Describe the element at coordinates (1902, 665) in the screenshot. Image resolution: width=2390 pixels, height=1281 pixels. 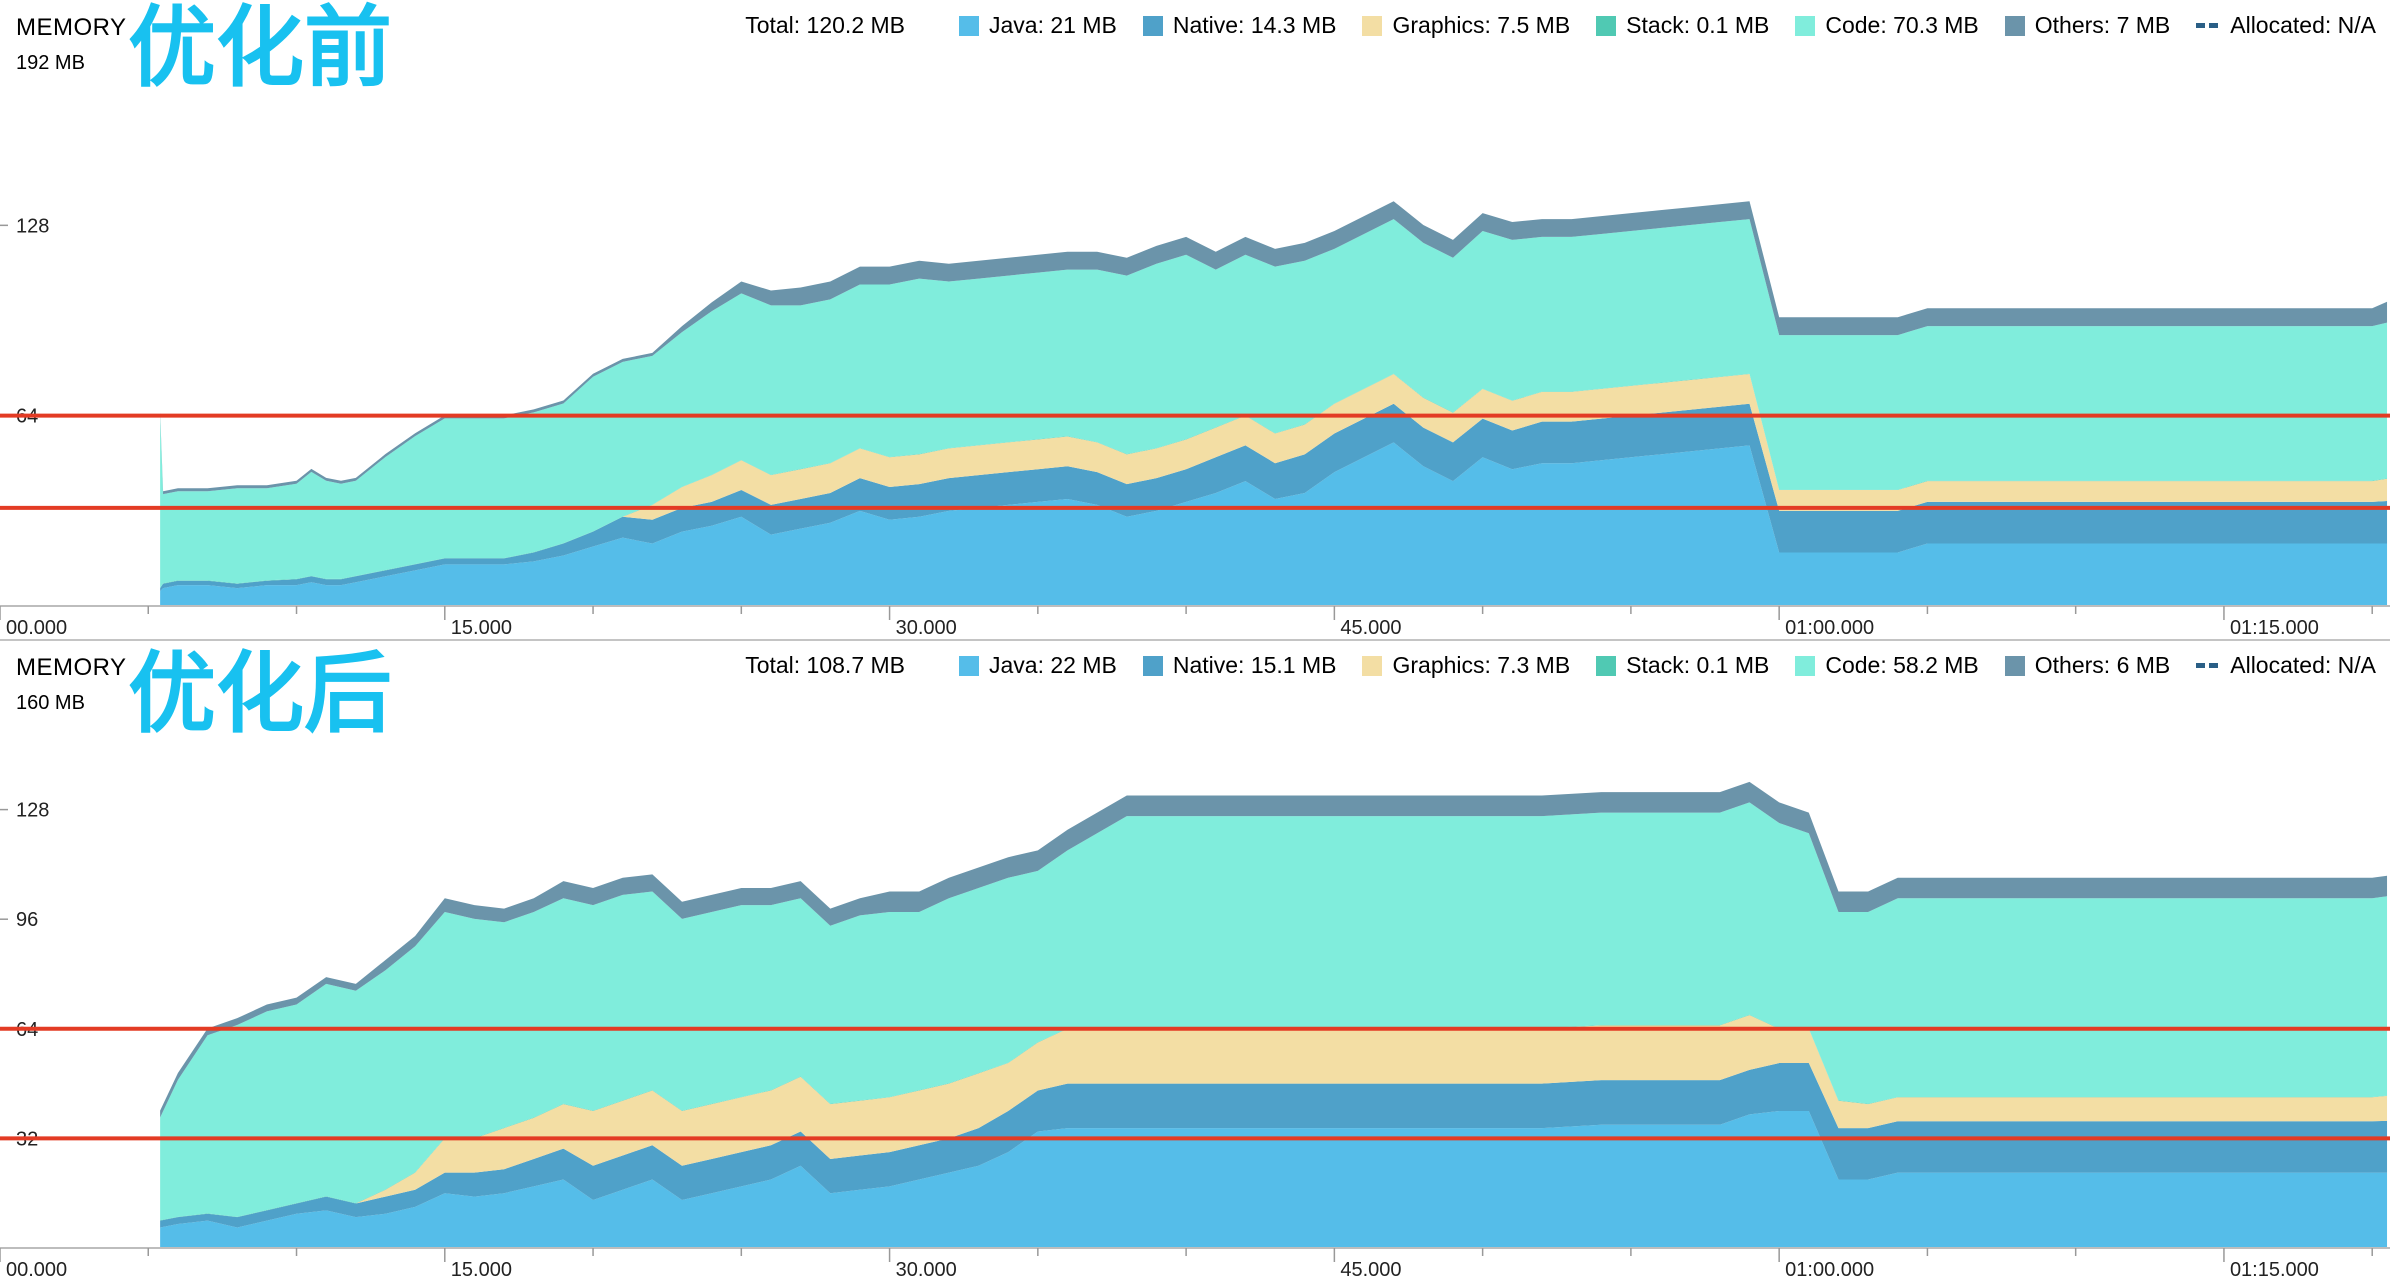
I see `legend-label: Code: 58.2 MB` at that location.